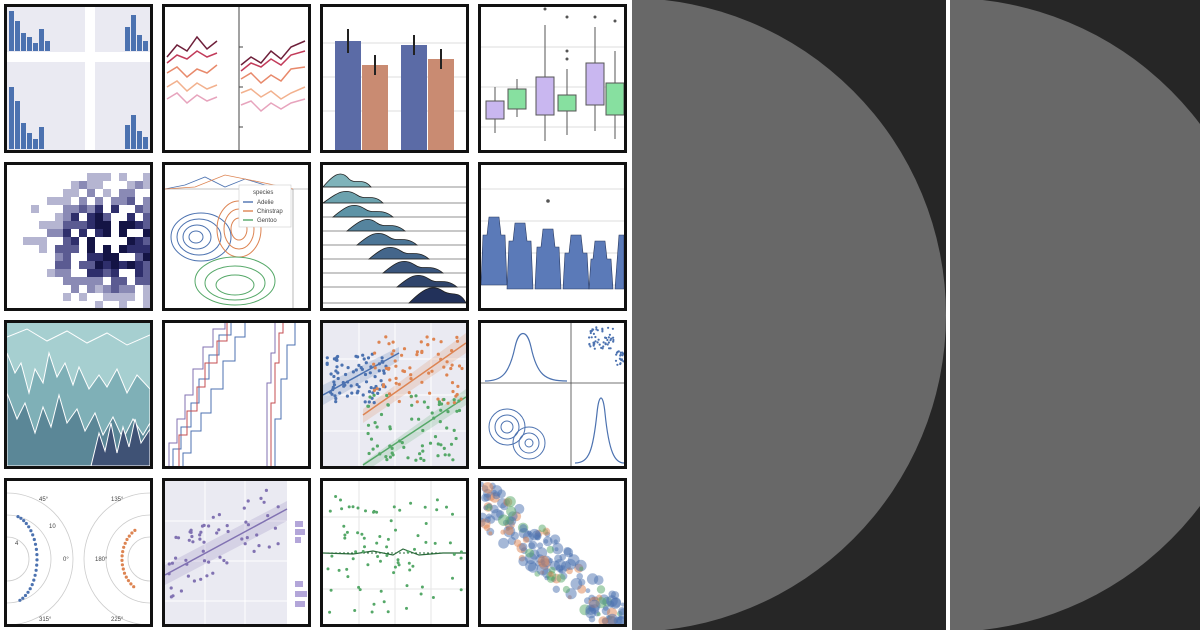 This screenshot has height=630, width=1200. What do you see at coordinates (552, 552) in the screenshot?
I see `thumbnail-bubble-scatter` at bounding box center [552, 552].